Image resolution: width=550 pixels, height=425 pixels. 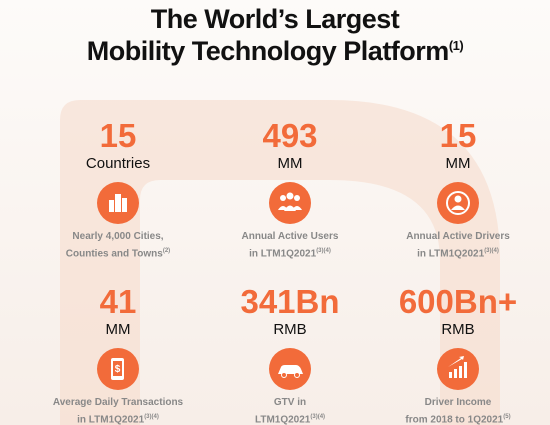 What do you see at coordinates (456, 45) in the screenshot?
I see `title-note: (1)` at bounding box center [456, 45].